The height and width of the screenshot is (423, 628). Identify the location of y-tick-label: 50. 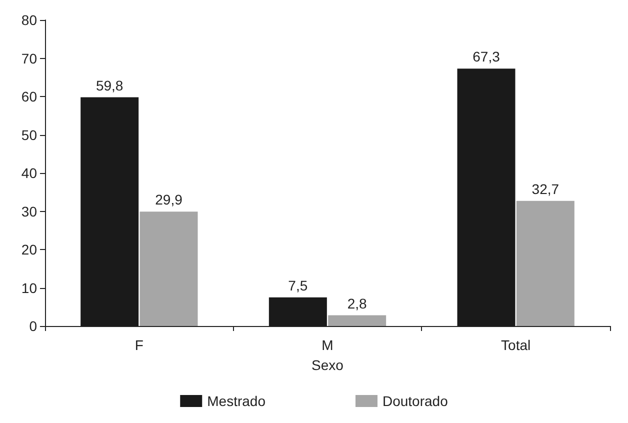
(29, 134).